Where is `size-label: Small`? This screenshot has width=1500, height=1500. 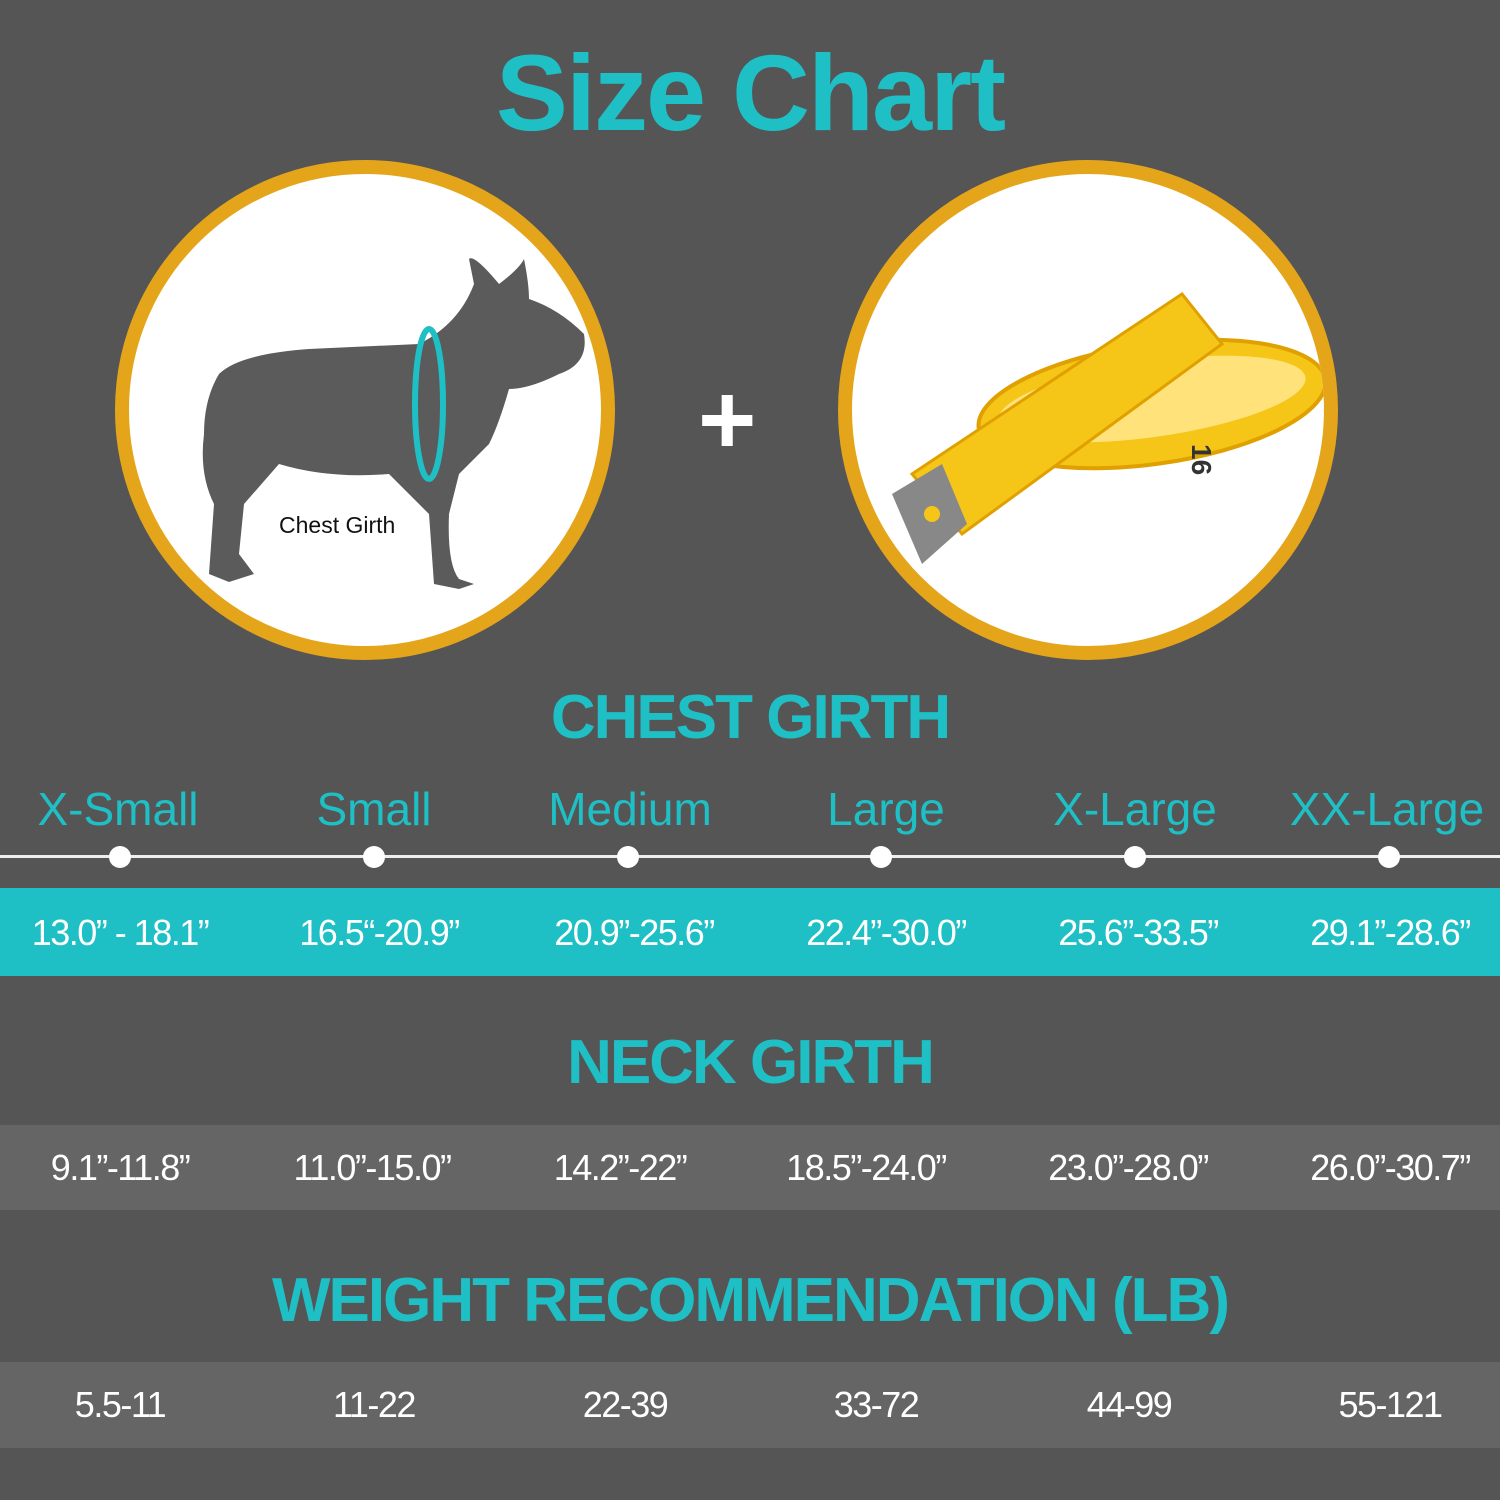
size-label: Small is located at coordinates (374, 809).